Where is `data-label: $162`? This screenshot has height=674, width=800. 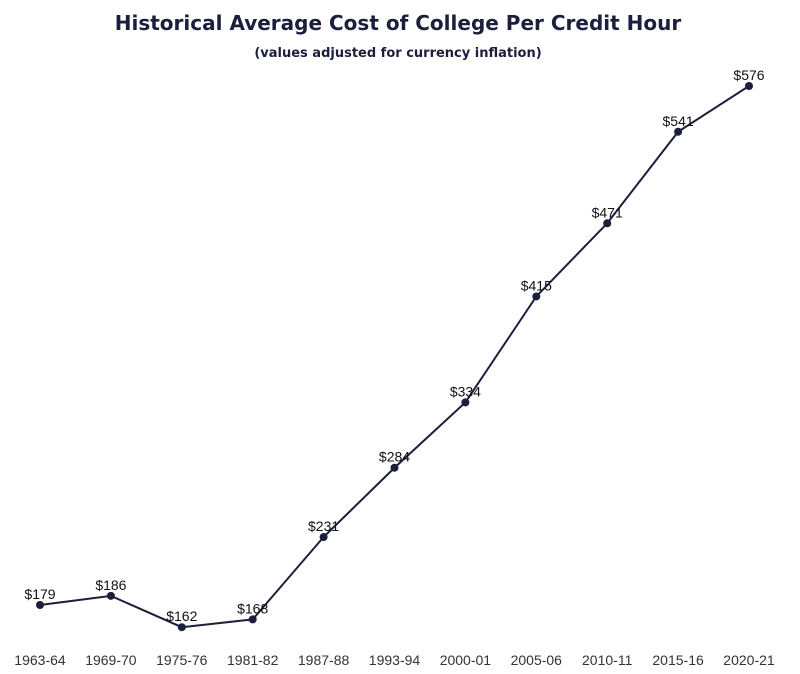
data-label: $162 is located at coordinates (181, 616).